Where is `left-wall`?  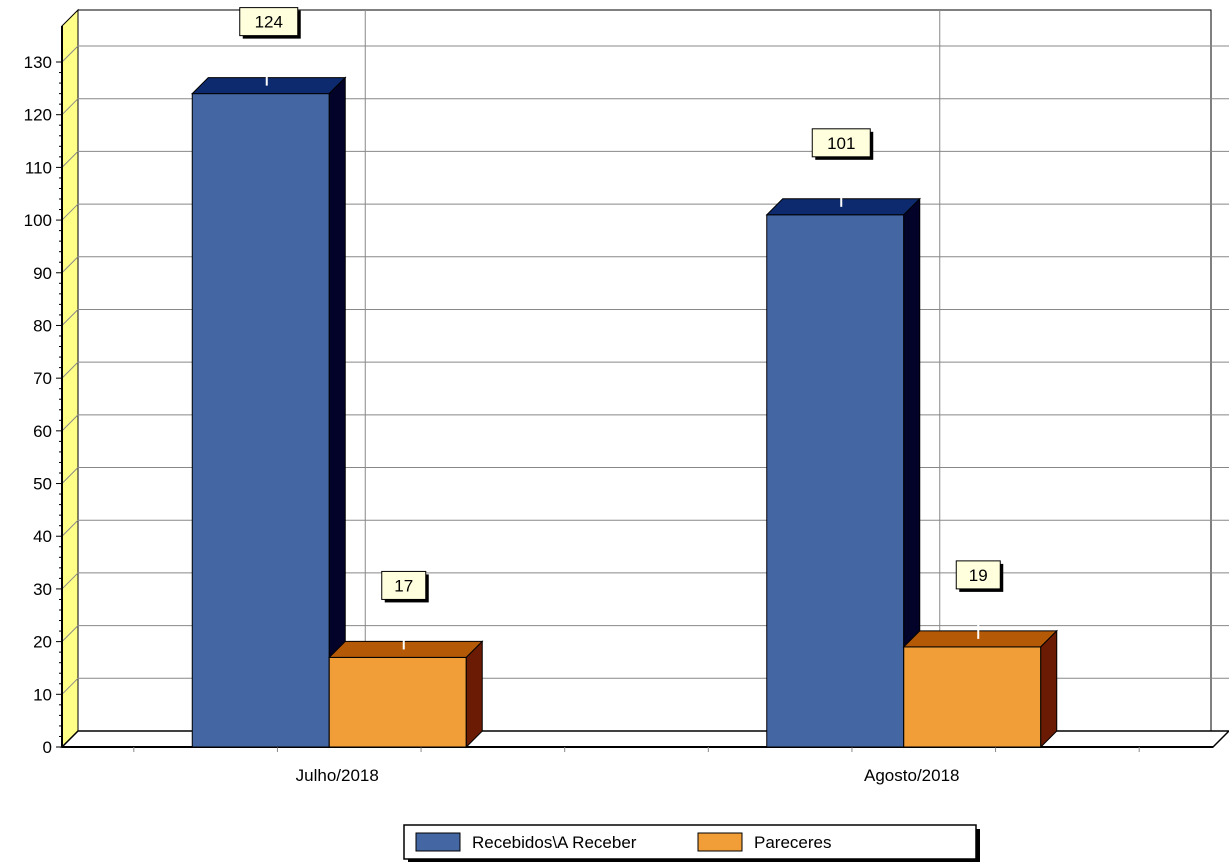 left-wall is located at coordinates (70, 378).